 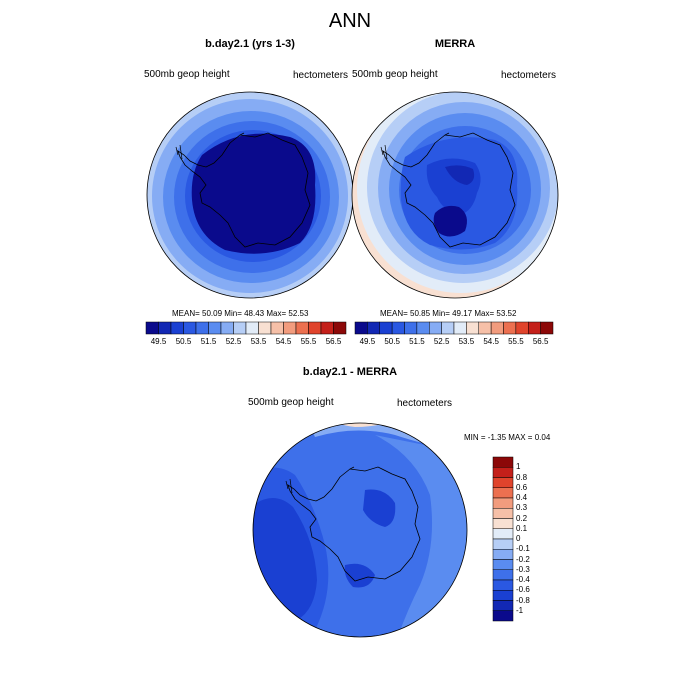 What do you see at coordinates (392, 341) in the screenshot?
I see `colorbar-2-tick-label: 50.5` at bounding box center [392, 341].